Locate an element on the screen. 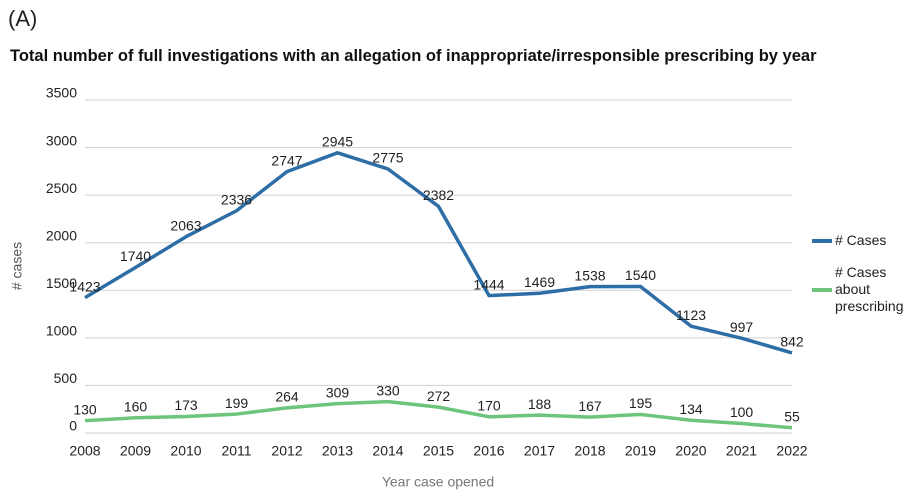  data-label: 188 is located at coordinates (540, 404).